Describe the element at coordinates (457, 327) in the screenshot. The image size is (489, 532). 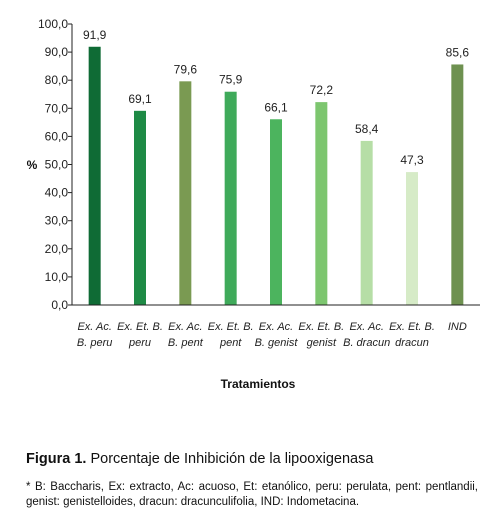
I see `x-tick-label: IND` at that location.